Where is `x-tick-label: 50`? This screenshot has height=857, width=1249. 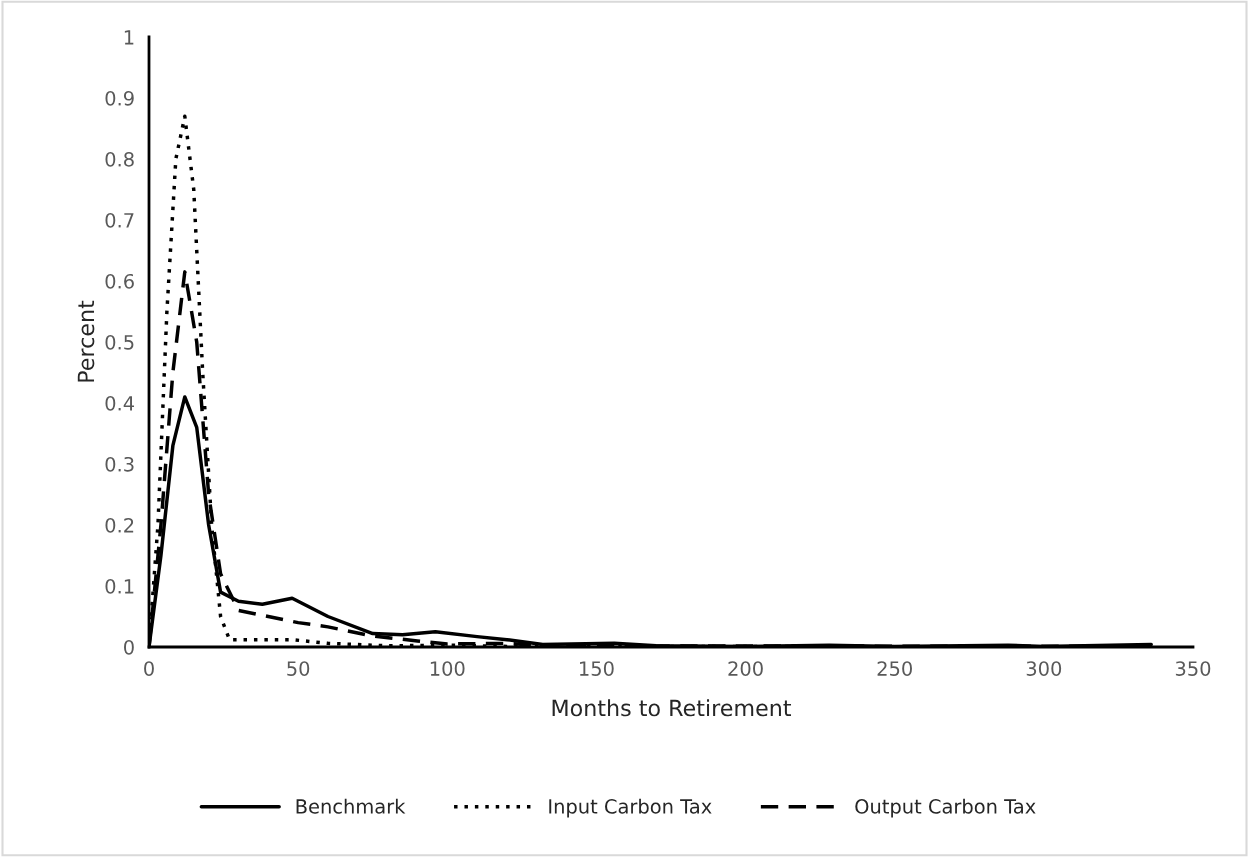 x-tick-label: 50 is located at coordinates (298, 668).